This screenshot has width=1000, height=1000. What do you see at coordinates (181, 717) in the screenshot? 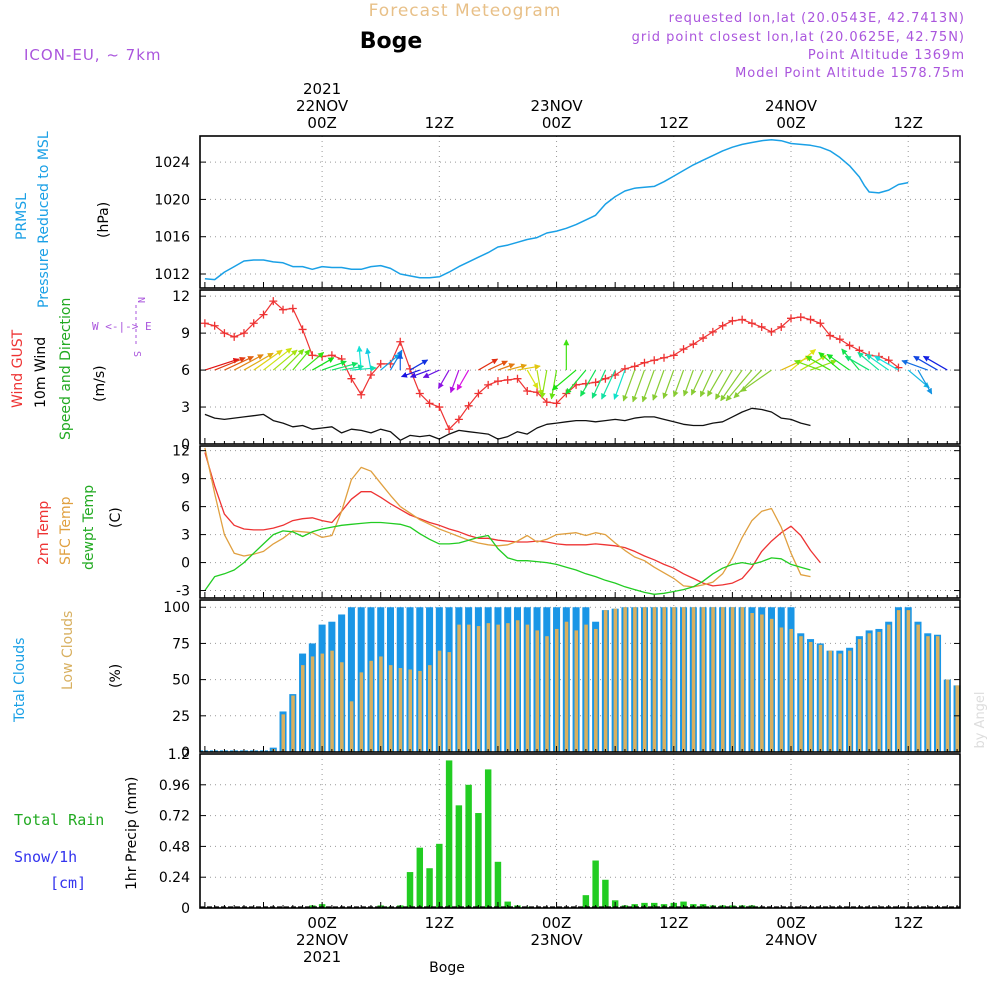
I see `y-tick-label: 25` at bounding box center [181, 717].